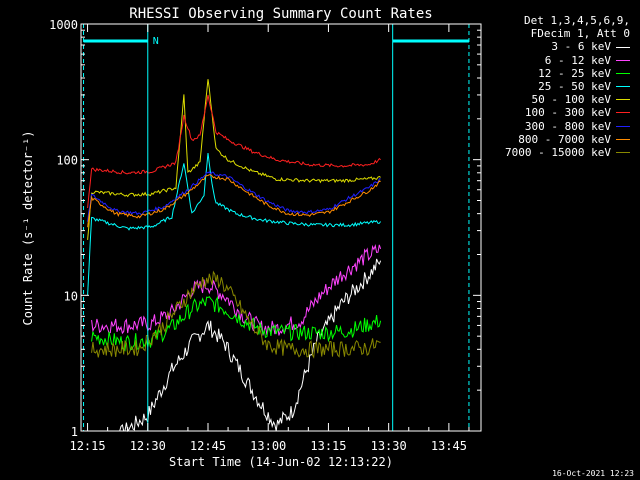 This screenshot has width=640, height=480. Describe the element at coordinates (71, 296) in the screenshot. I see `y-tick-label: 10` at that location.